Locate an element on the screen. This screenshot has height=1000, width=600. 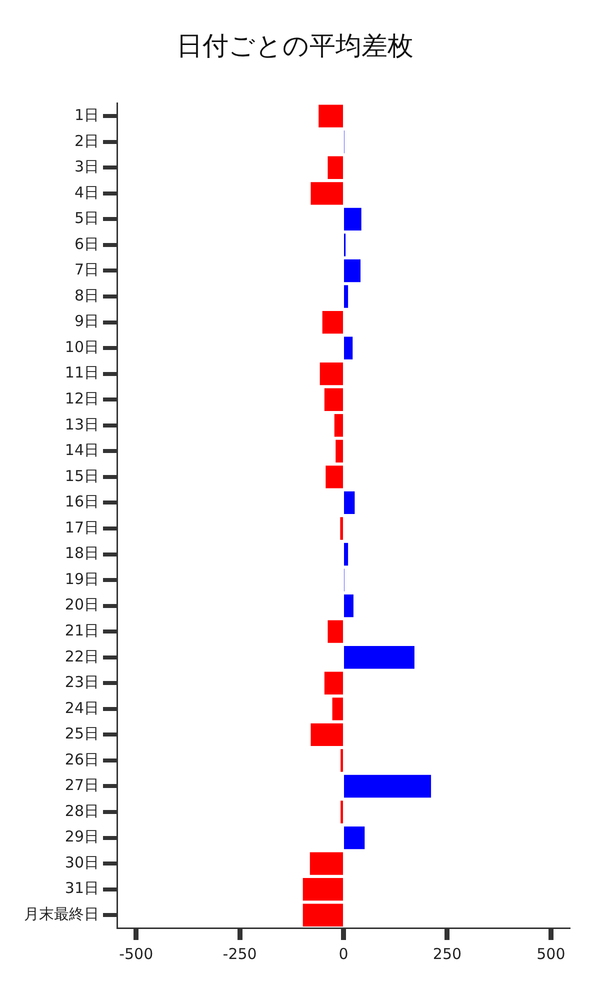
y-tick-label: 26日 is located at coordinates (81, 759).